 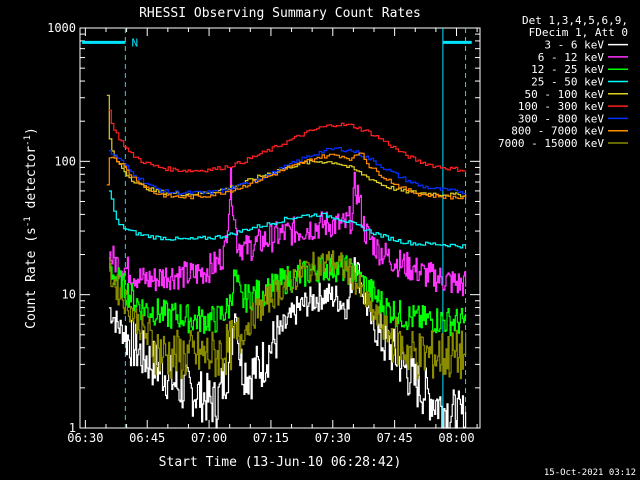 I want to click on y-axis-label-main: Count Rate (s, so click(x=31, y=278).